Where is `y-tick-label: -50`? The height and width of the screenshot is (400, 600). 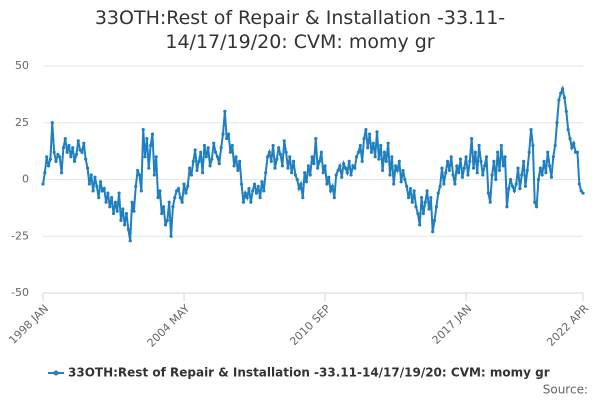
y-tick-label: -50 is located at coordinates (20, 292).